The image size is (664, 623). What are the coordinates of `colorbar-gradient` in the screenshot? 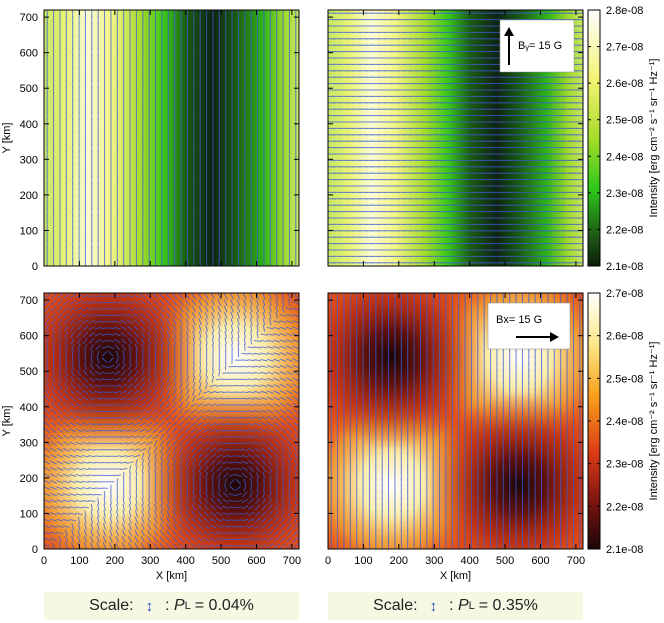 It's located at (594, 138).